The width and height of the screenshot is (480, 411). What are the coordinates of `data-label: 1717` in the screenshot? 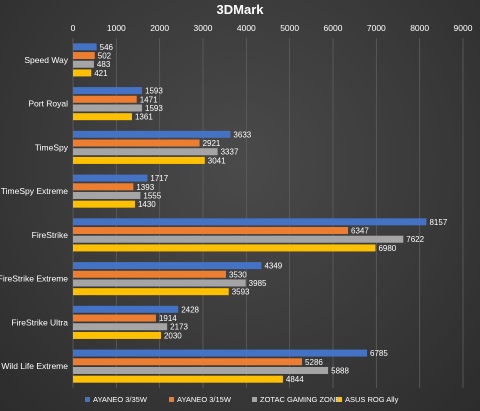 It's located at (159, 178).